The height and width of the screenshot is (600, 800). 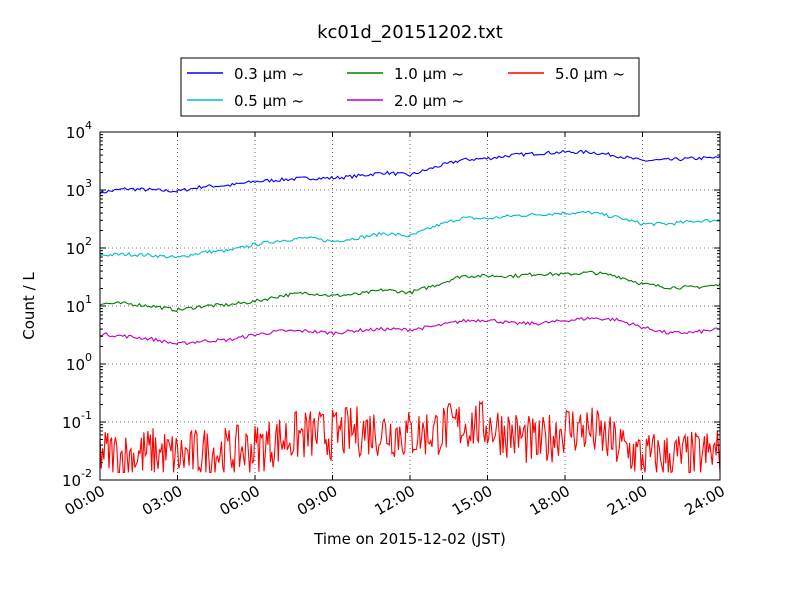 I want to click on legend: 0.3 μm ~ 0.5 μm ~ 1.0 μm ~ 2.0 μm ~ 5.0 μm ~, so click(x=410, y=87).